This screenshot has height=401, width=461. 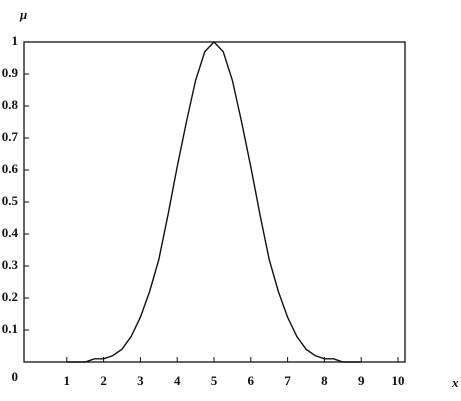 What do you see at coordinates (10, 168) in the screenshot?
I see `y-tick-label: 0.6` at bounding box center [10, 168].